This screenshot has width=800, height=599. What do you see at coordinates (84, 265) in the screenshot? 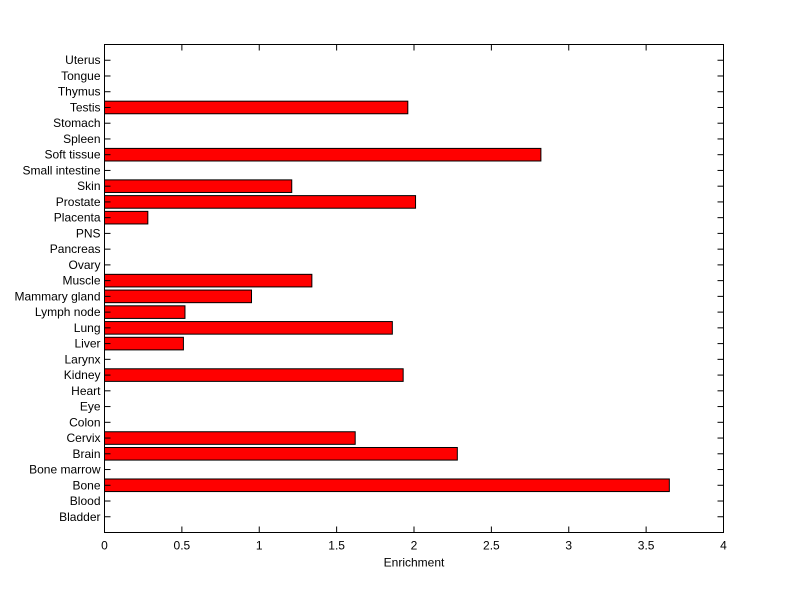
I see `y-tick-label: Ovary` at bounding box center [84, 265].